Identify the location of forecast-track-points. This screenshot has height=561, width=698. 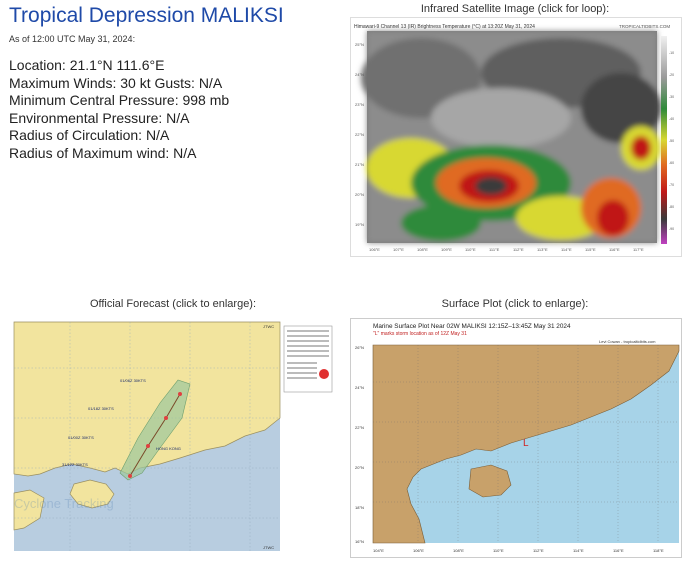
(155, 435).